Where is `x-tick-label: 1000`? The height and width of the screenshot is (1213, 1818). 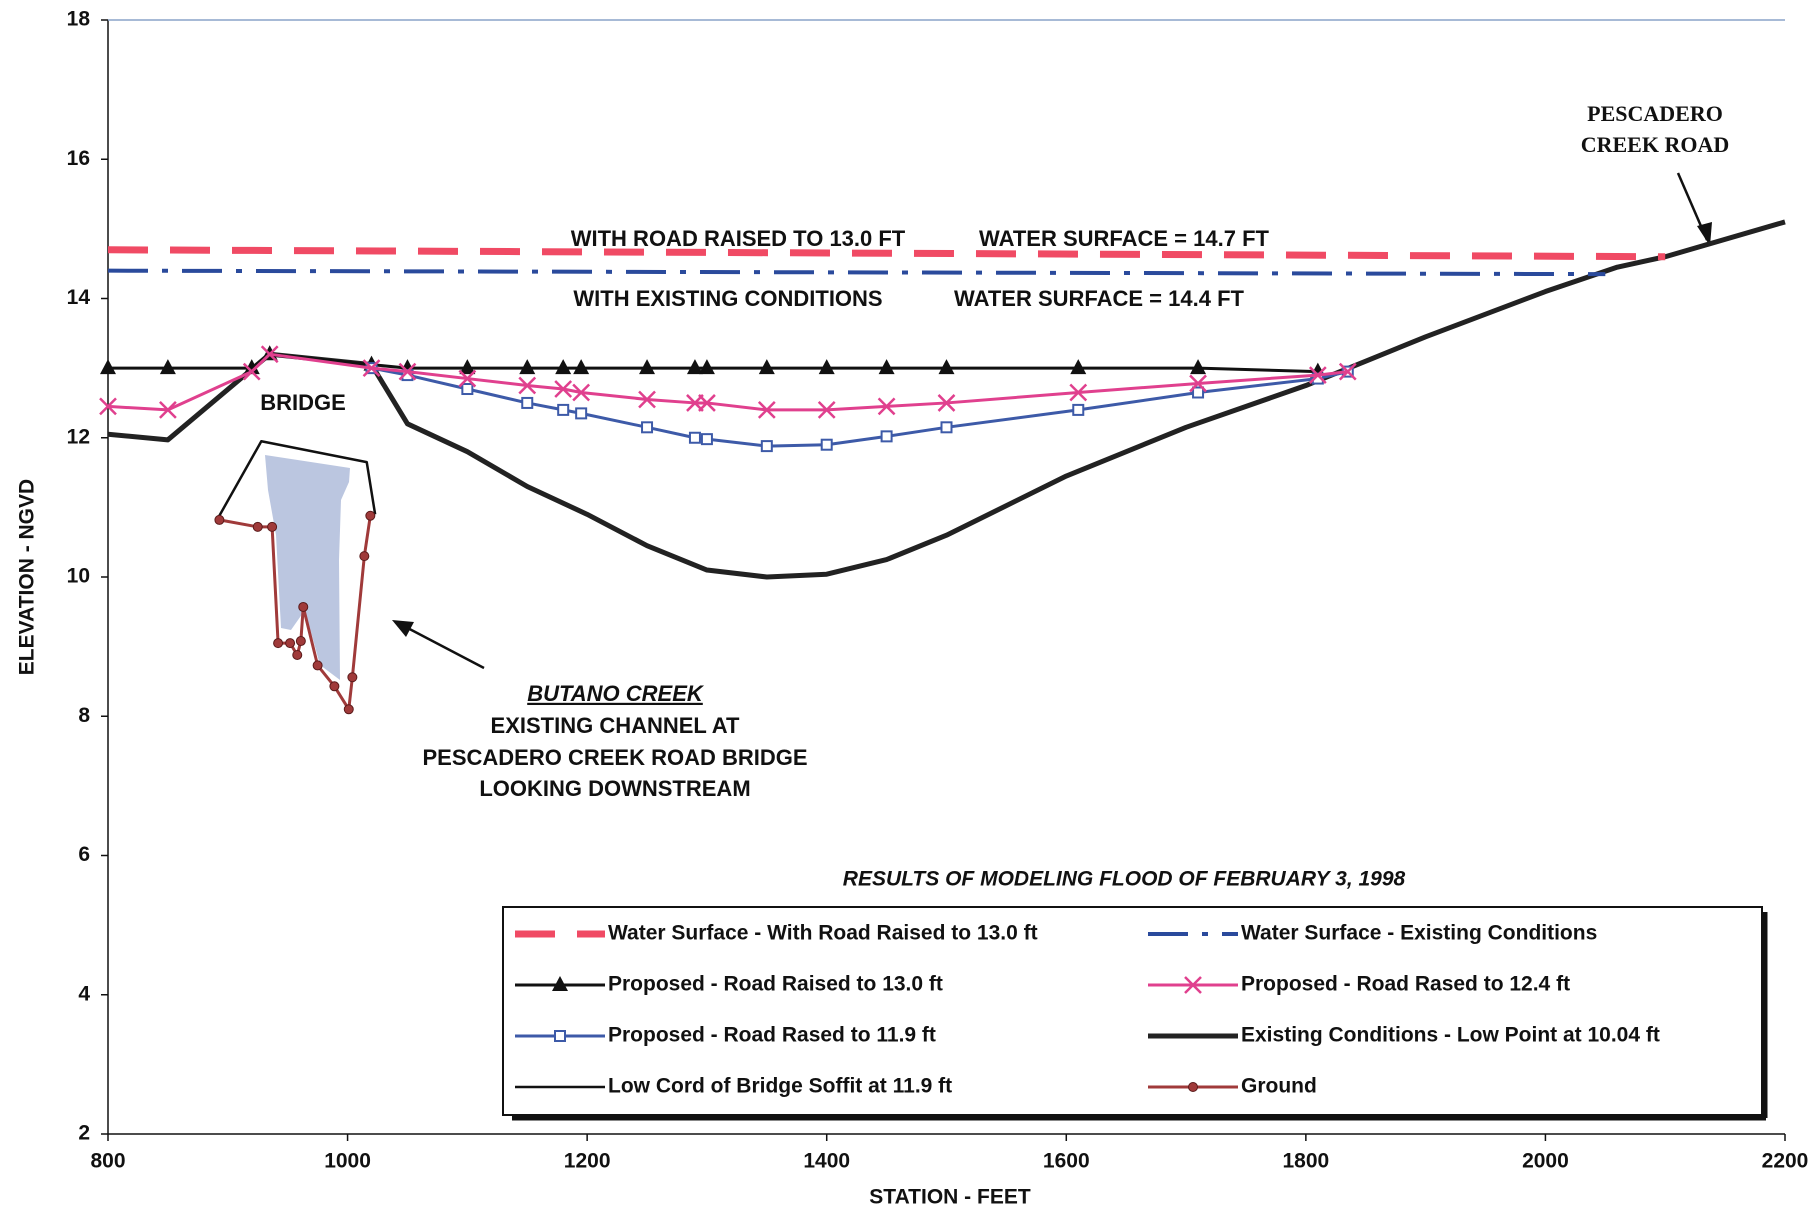 x-tick-label: 1000 is located at coordinates (347, 1161).